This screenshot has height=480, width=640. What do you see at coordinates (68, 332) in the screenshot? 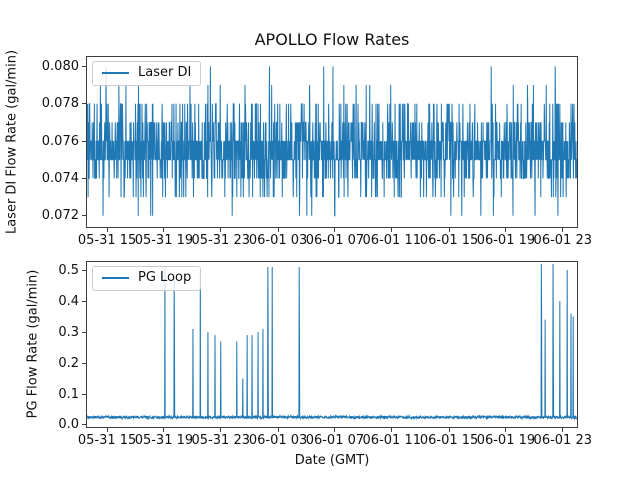
I see `pg-loop-y-tick-label: 0.3` at bounding box center [68, 332].